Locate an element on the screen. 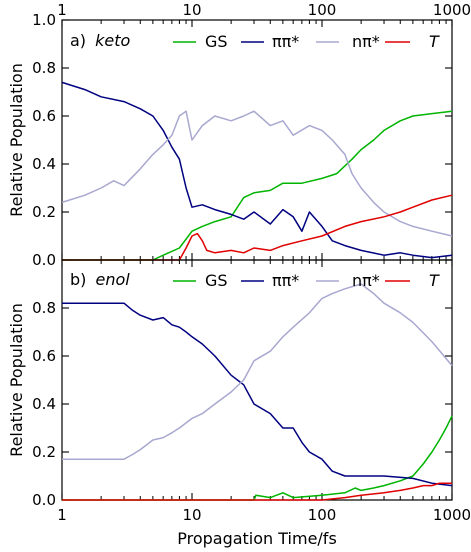 This screenshot has width=471, height=552. x-axis-label: Propagation Time/fs is located at coordinates (257, 538).